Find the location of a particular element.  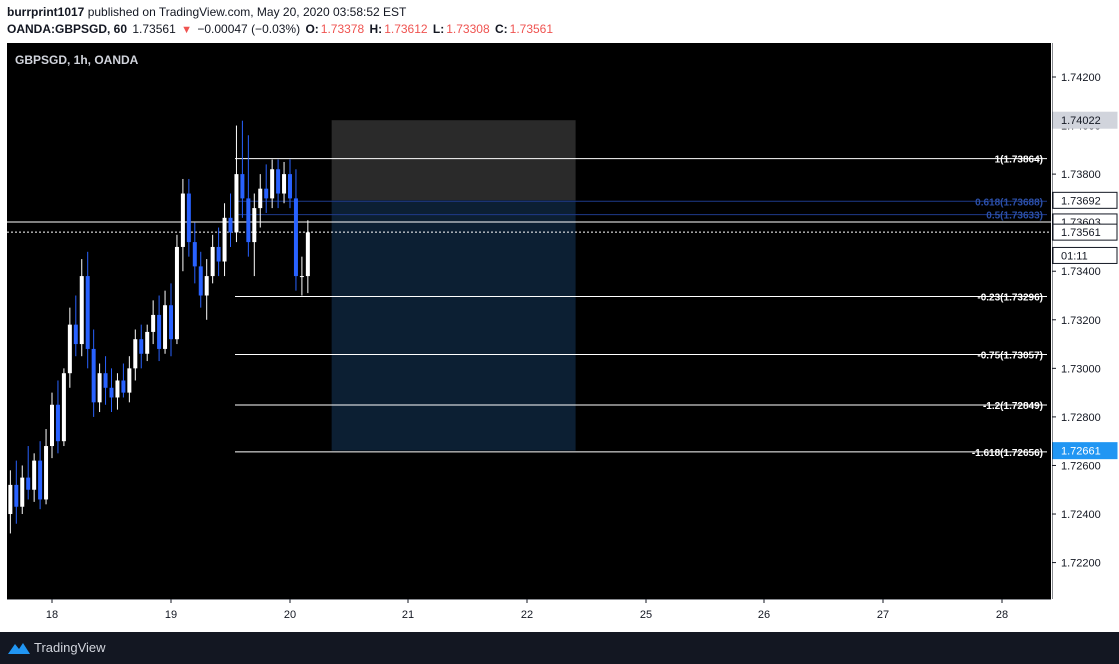

time-axis: 18 19 20 21 22 25 26 27 28 is located at coordinates (529, 613).